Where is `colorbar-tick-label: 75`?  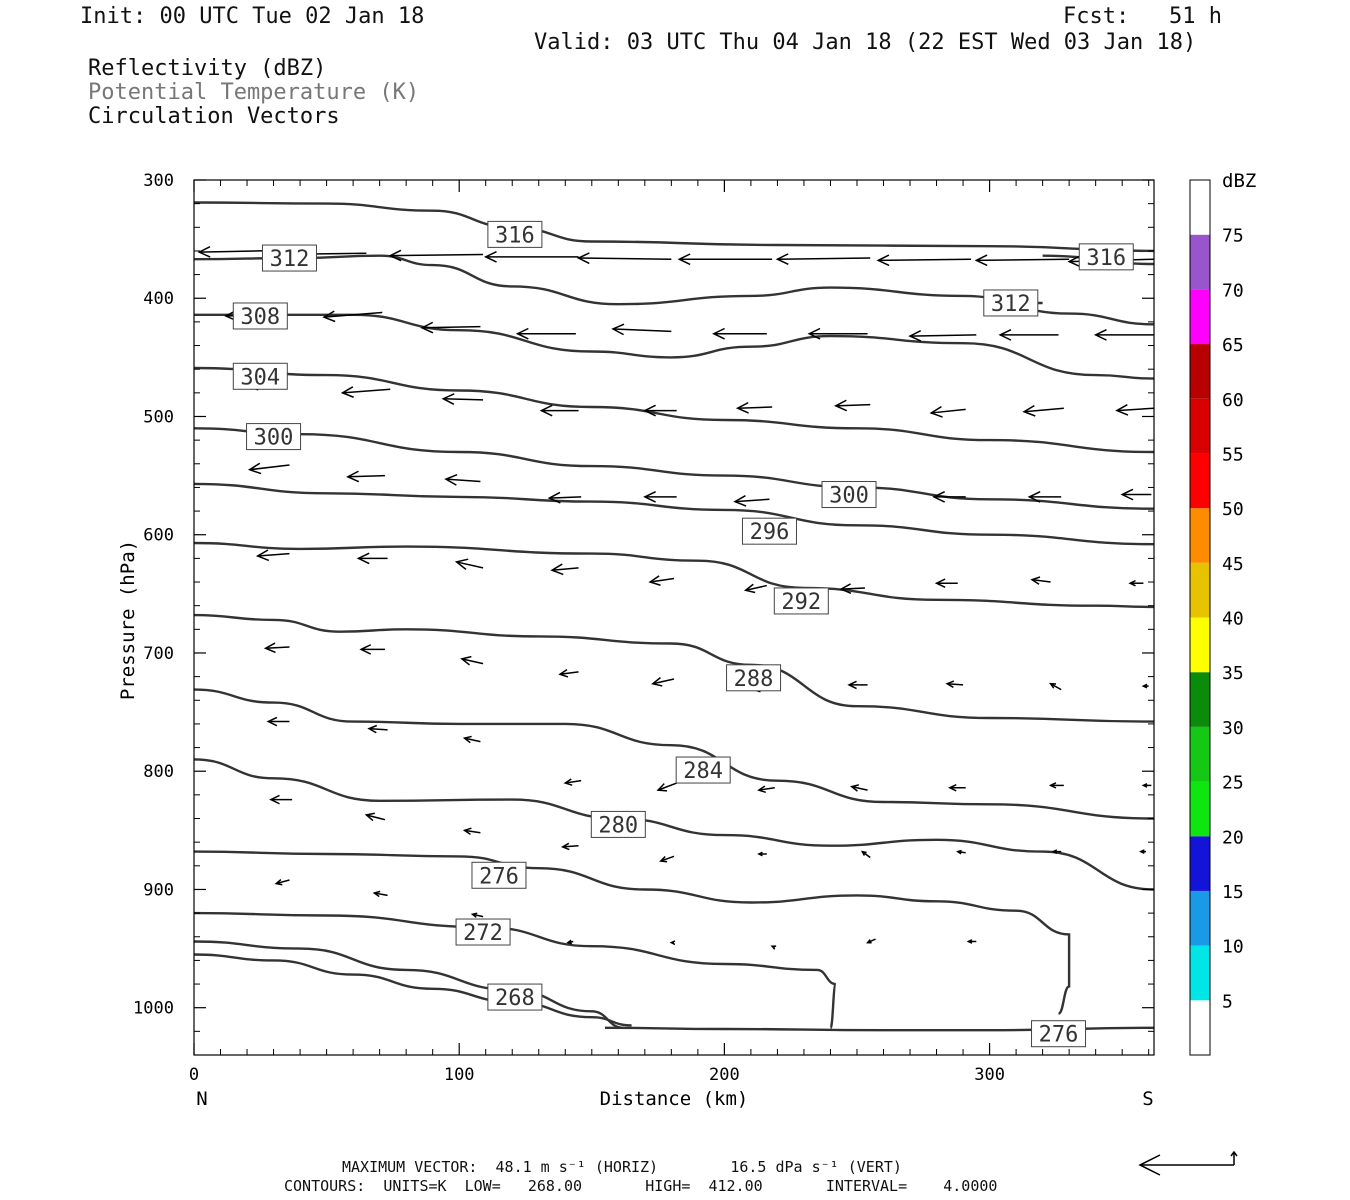 colorbar-tick-label: 75 is located at coordinates (1233, 236).